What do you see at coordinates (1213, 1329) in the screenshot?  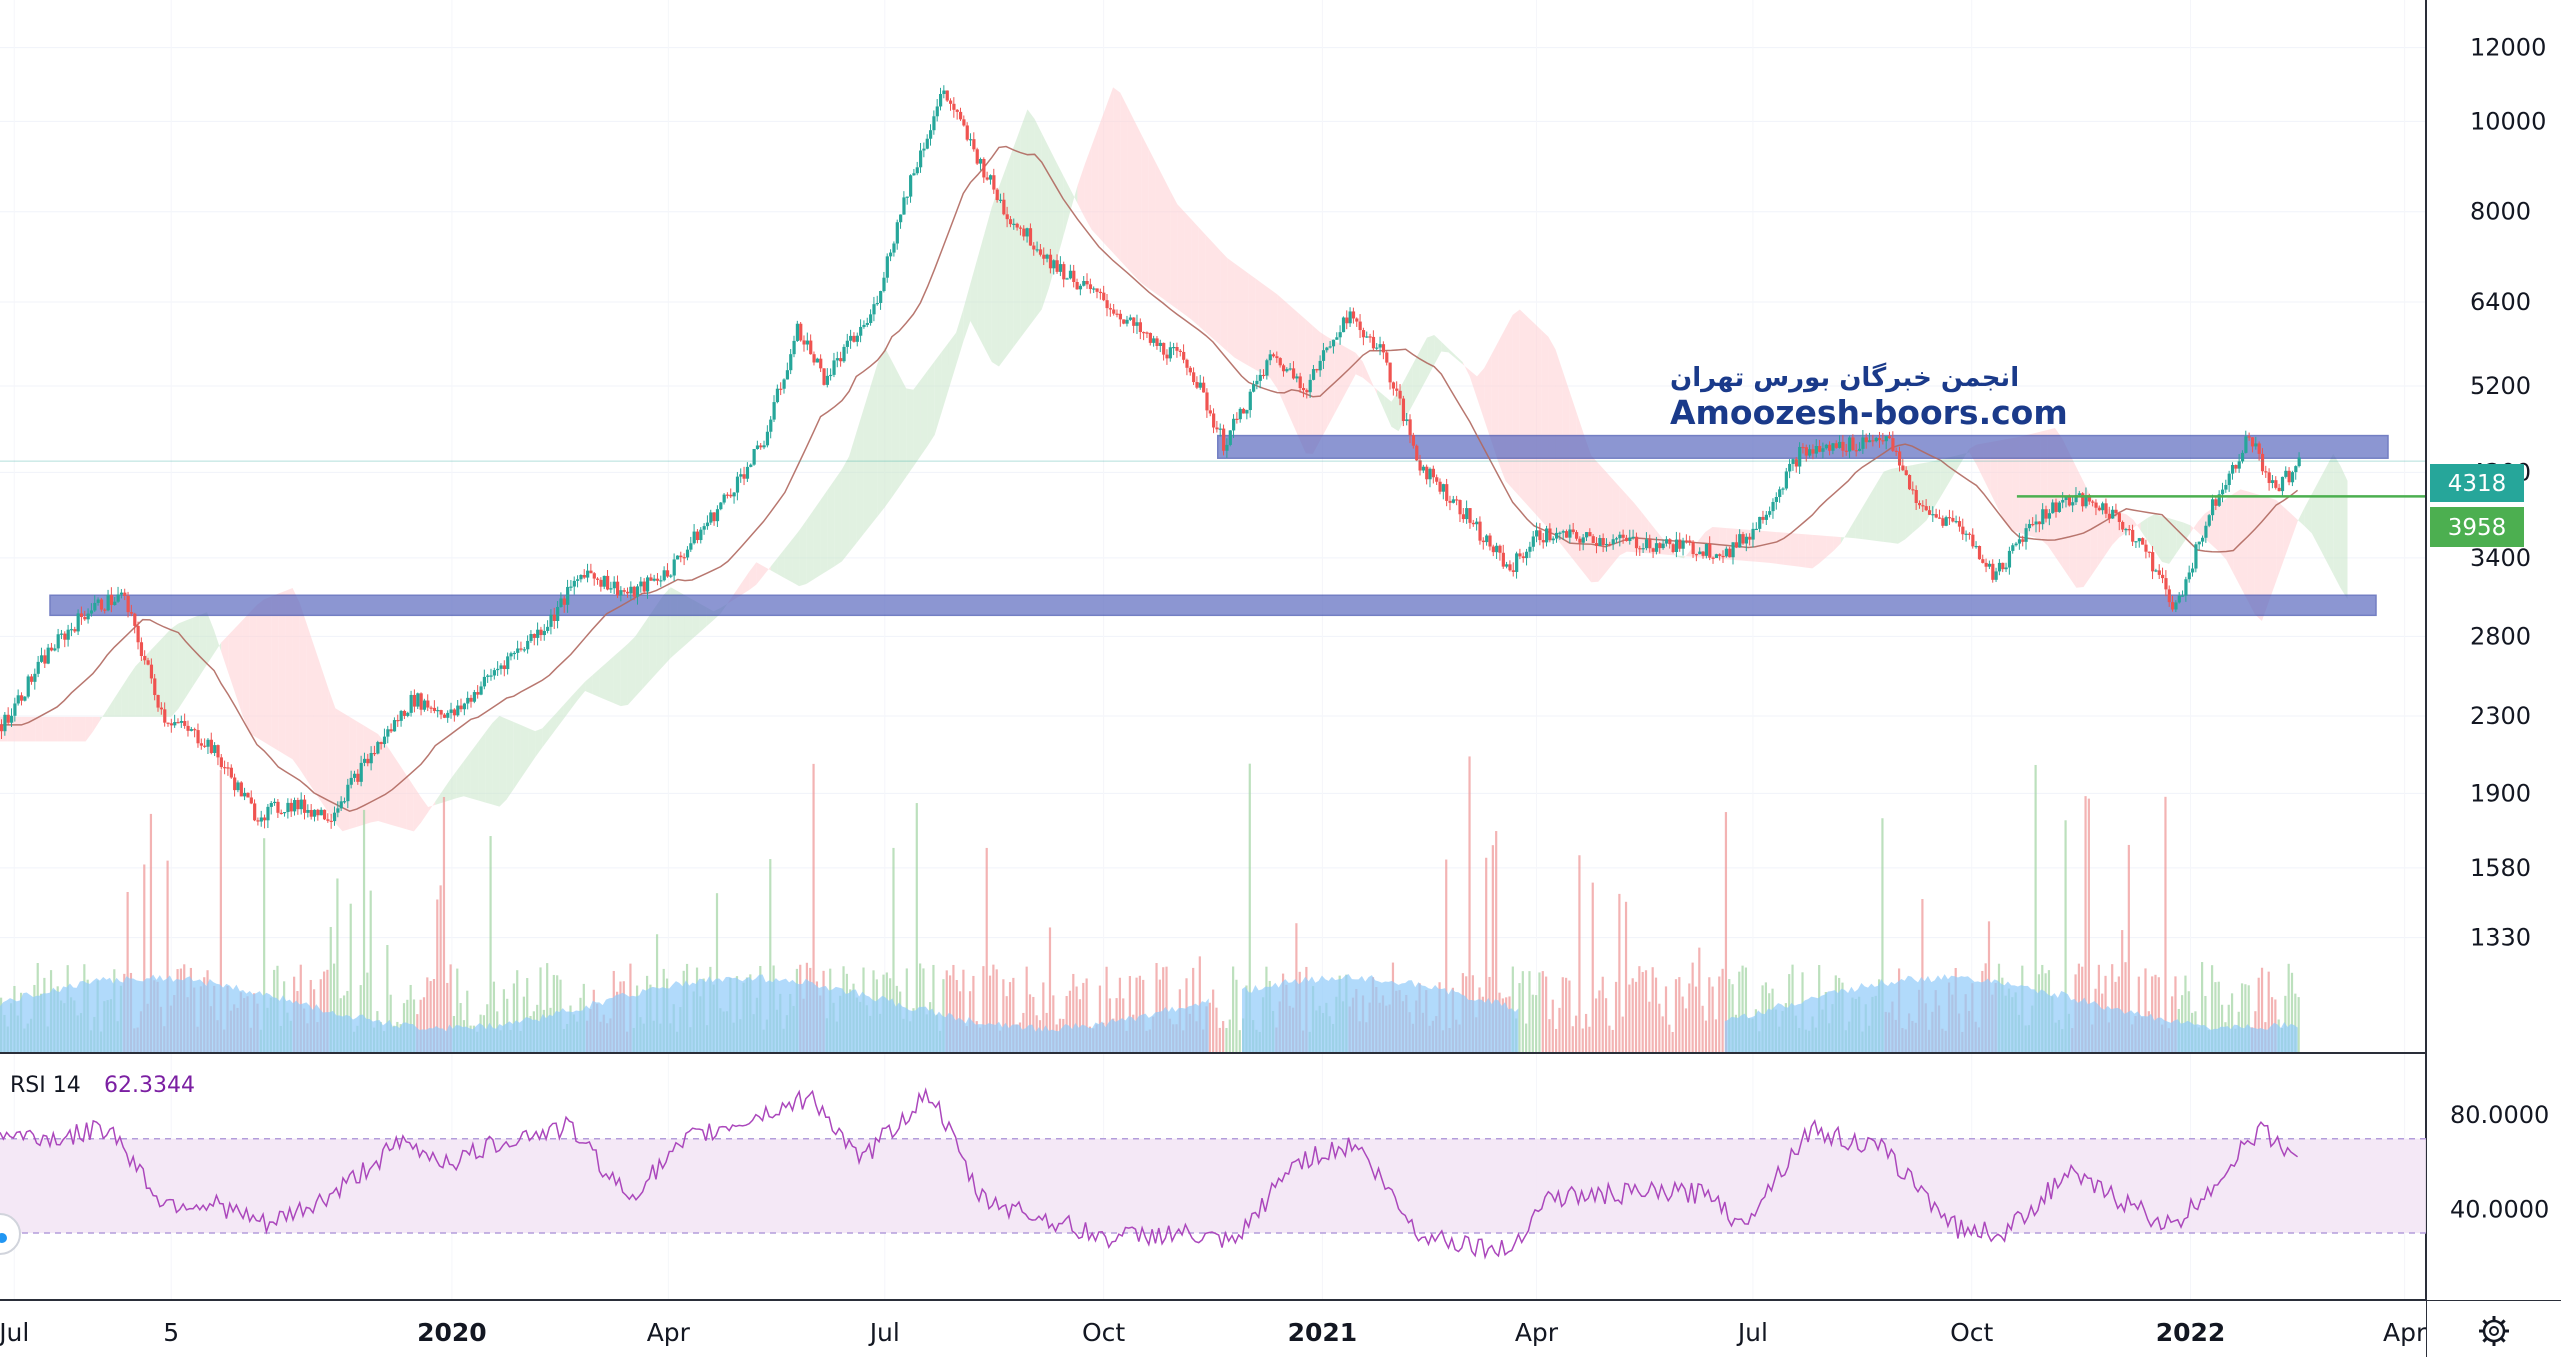 I see `time-axis` at bounding box center [1213, 1329].